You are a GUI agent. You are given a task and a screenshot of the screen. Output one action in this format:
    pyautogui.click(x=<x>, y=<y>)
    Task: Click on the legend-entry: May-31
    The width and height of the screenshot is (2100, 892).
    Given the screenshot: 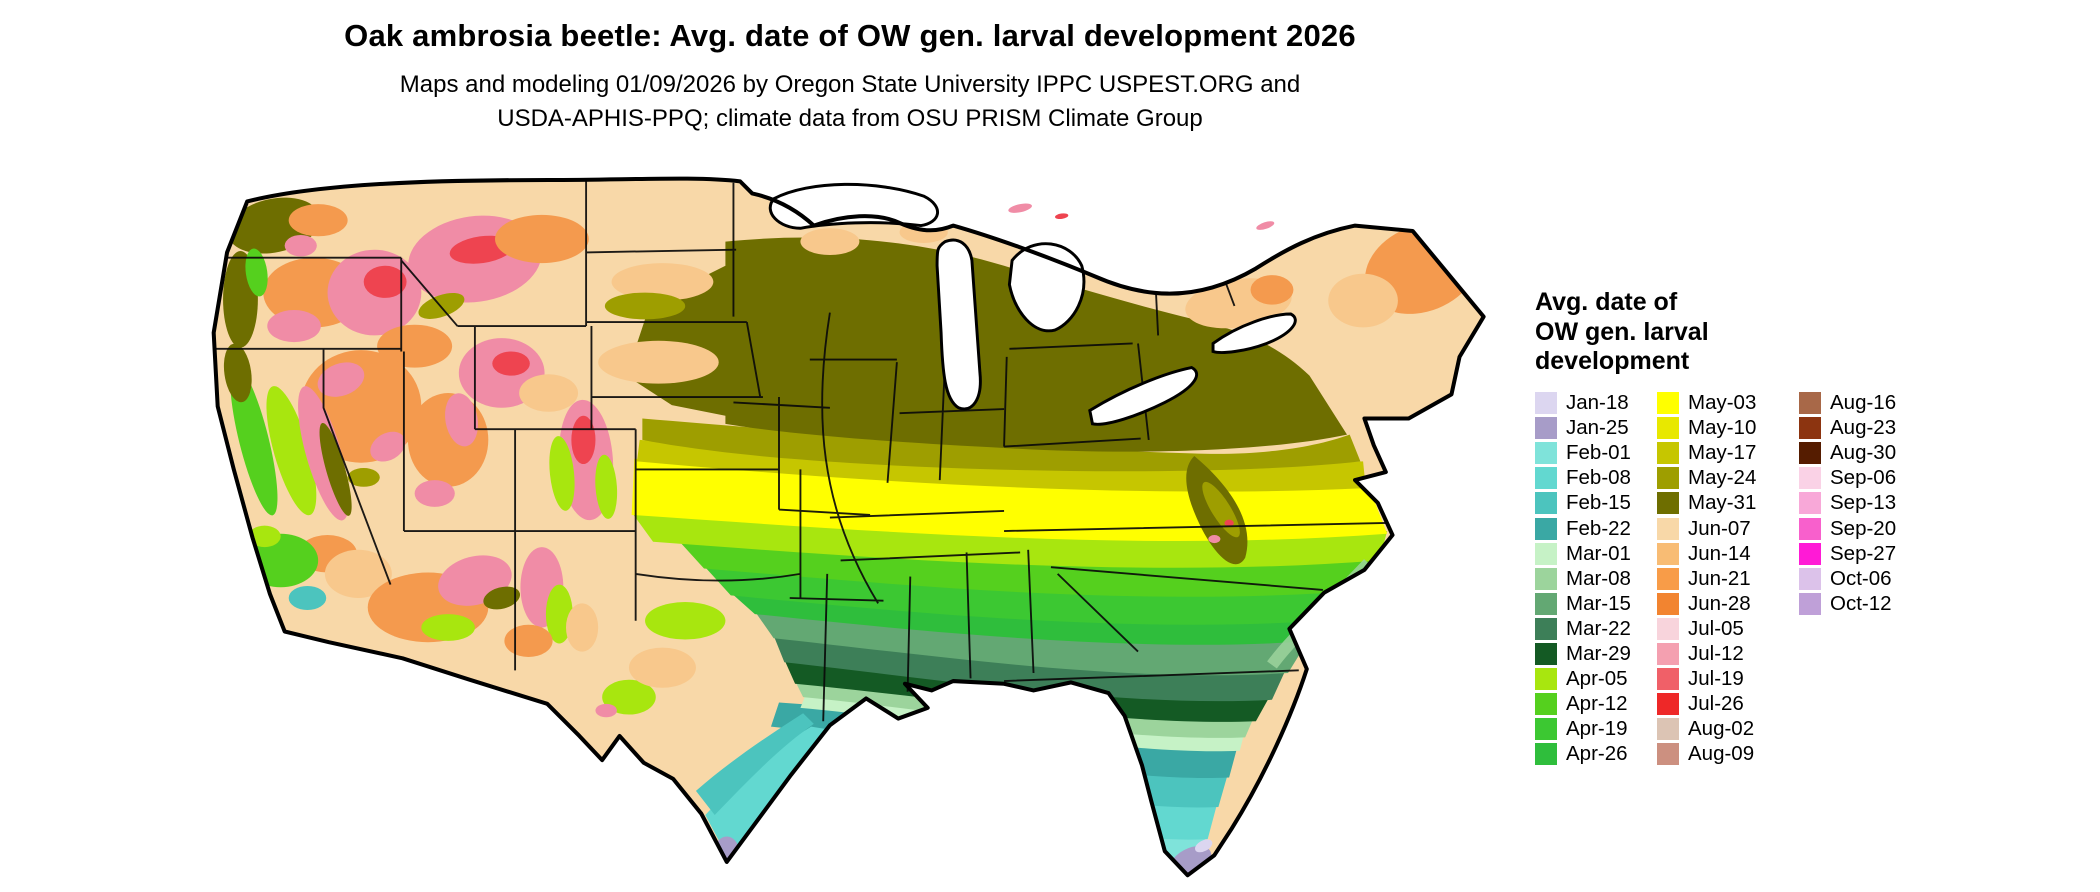 What is the action you would take?
    pyautogui.click(x=1728, y=503)
    